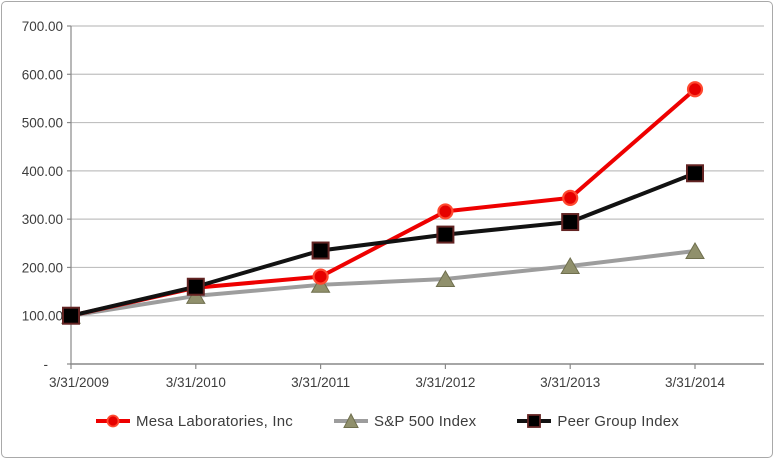  Describe the element at coordinates (42, 26) in the screenshot. I see `y-axis-tick-label: 700.00` at that location.